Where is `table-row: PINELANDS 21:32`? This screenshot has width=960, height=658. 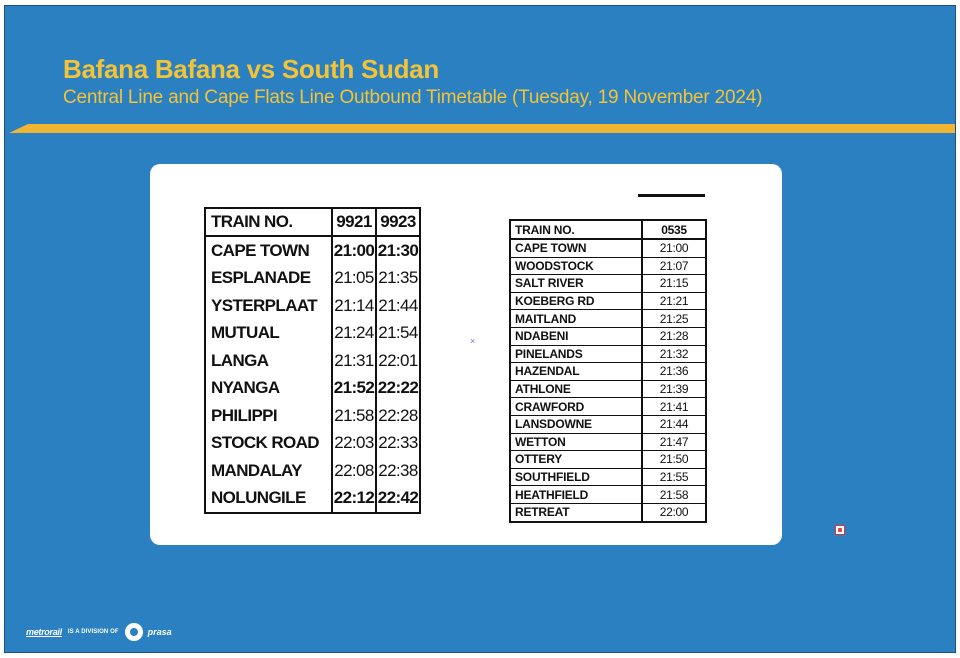 table-row: PINELANDS 21:32 is located at coordinates (608, 354).